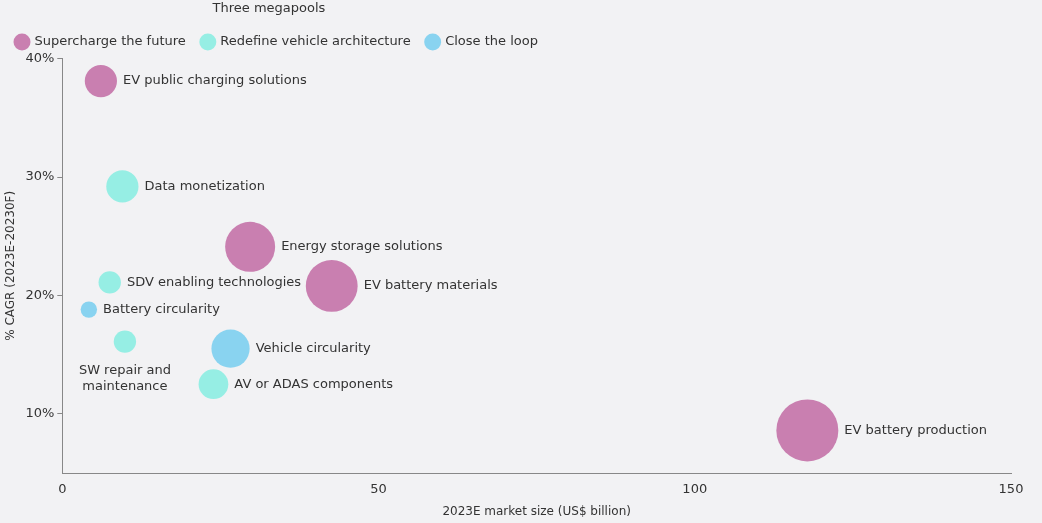  I want to click on annotation: Battery circularity, so click(162, 308).